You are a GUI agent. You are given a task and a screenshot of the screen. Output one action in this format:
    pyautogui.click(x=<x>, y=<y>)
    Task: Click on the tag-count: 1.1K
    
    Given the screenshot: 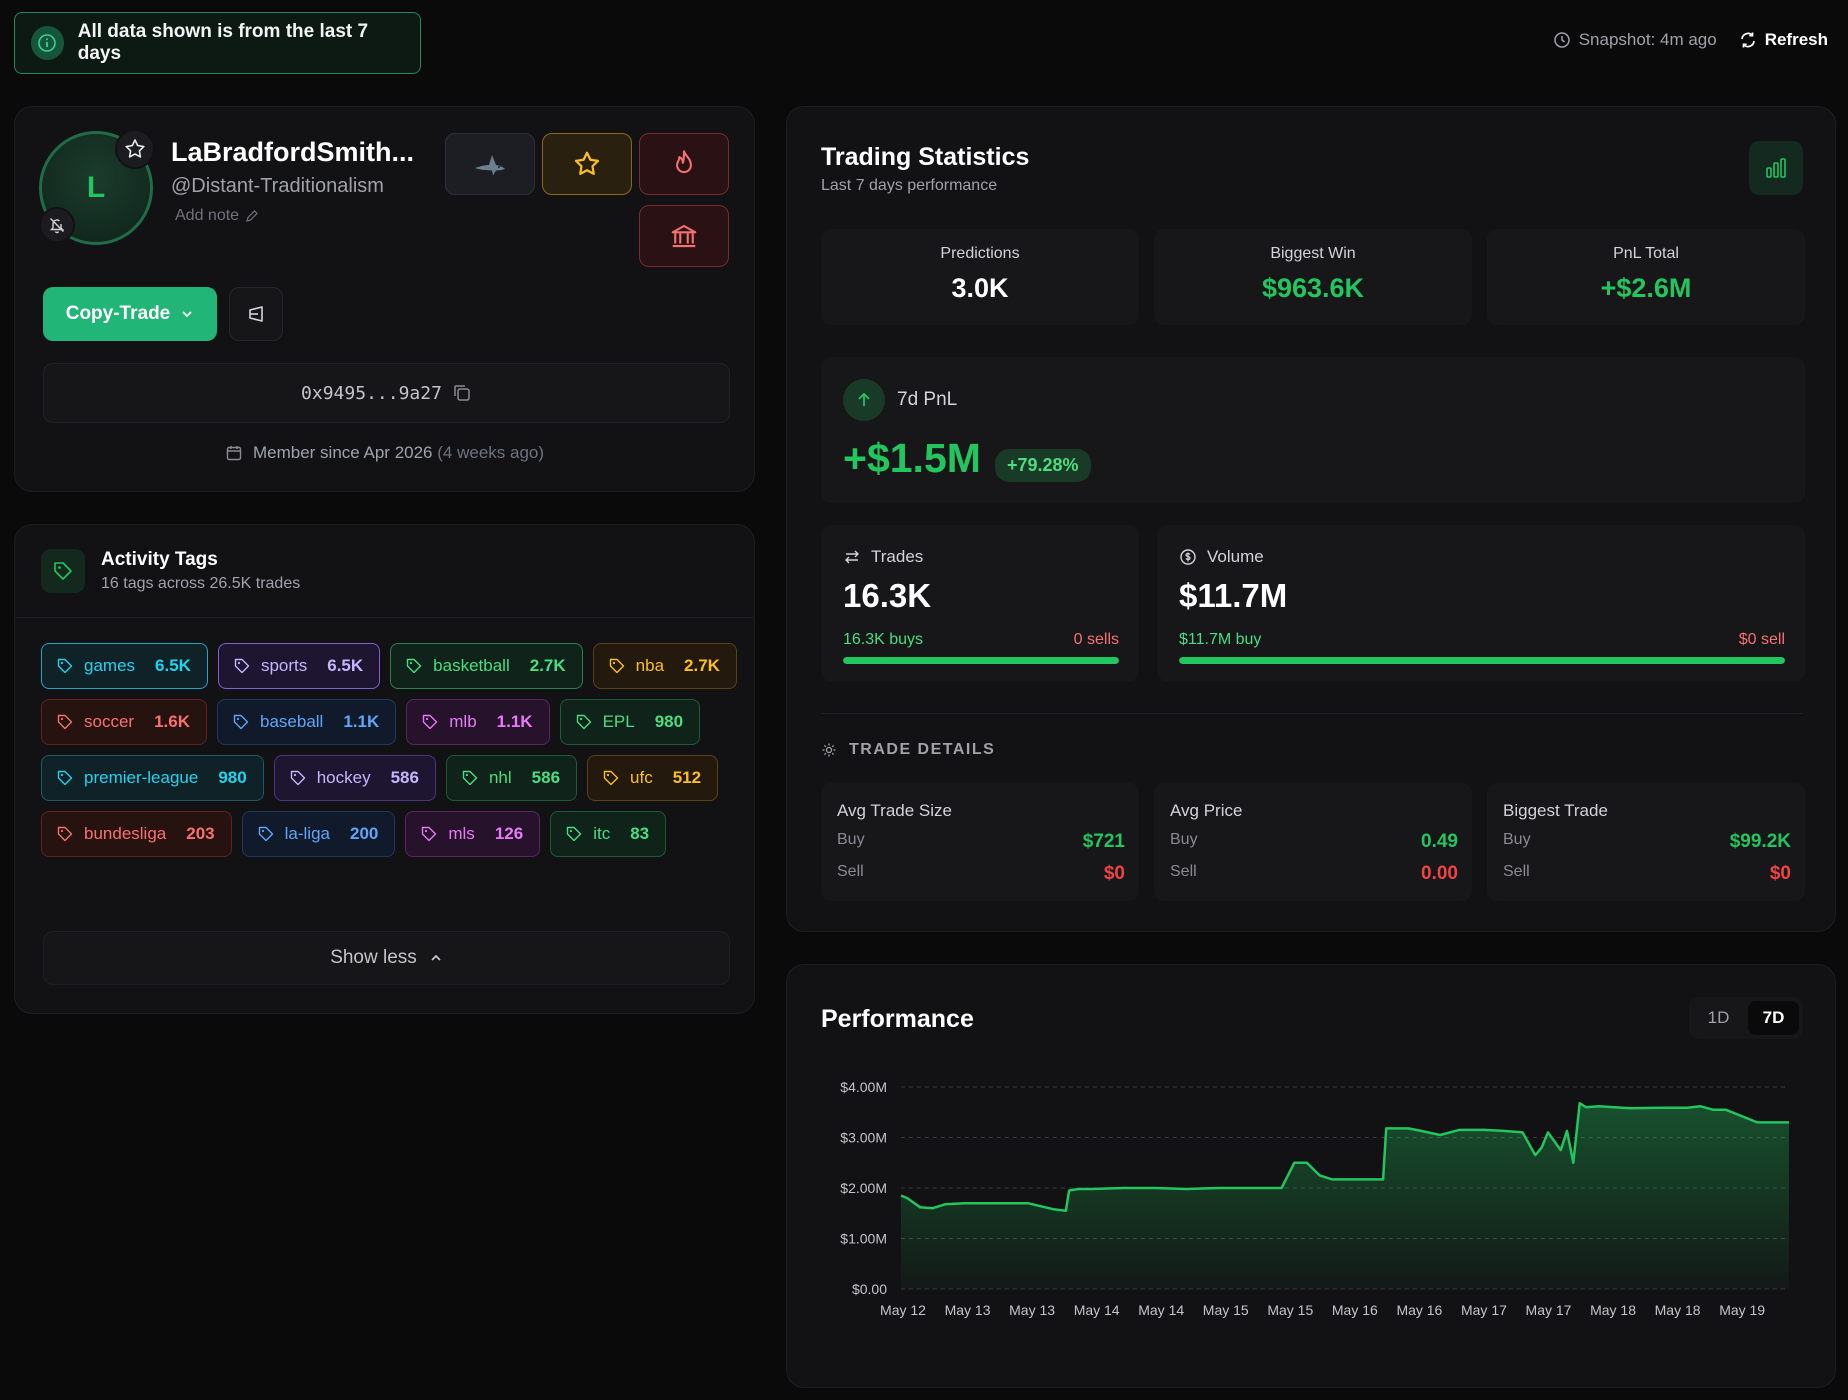 What is the action you would take?
    pyautogui.click(x=514, y=721)
    